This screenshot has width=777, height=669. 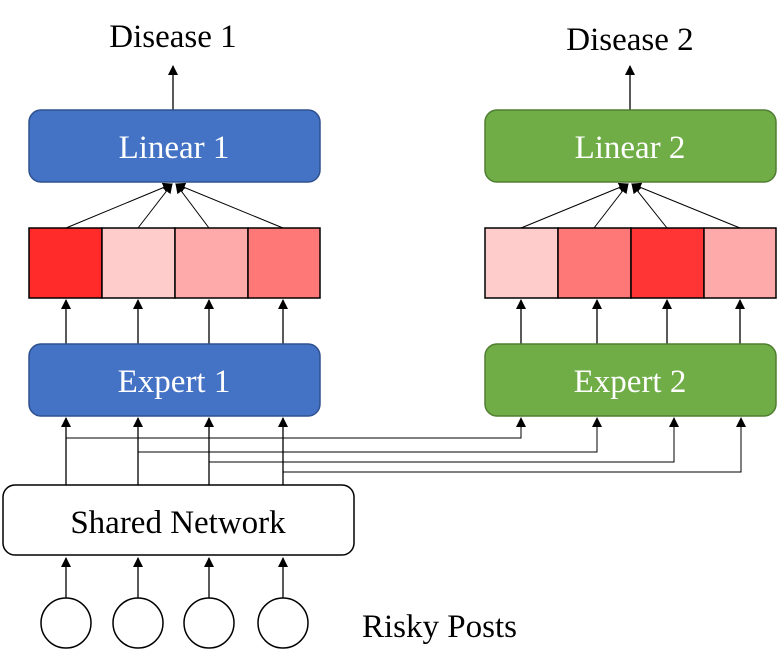 I want to click on shared-to-expert-2-connectors, so click(x=405, y=451).